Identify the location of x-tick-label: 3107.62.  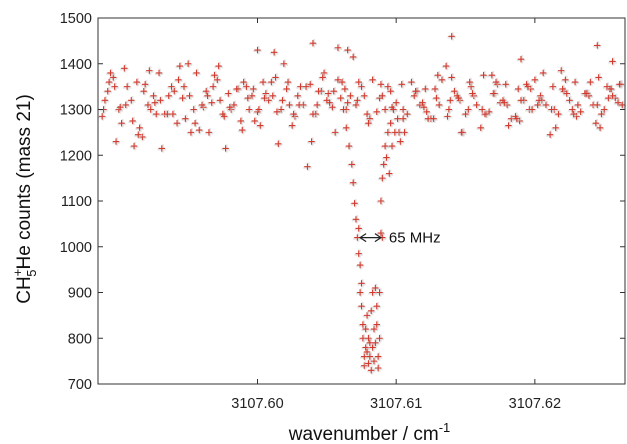
(535, 404).